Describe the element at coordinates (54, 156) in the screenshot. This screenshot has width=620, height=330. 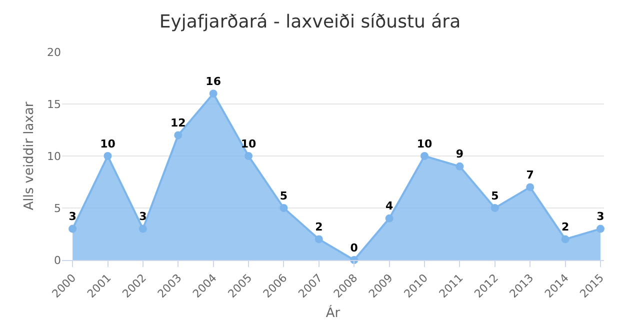
I see `y-tick-label: 10` at that location.